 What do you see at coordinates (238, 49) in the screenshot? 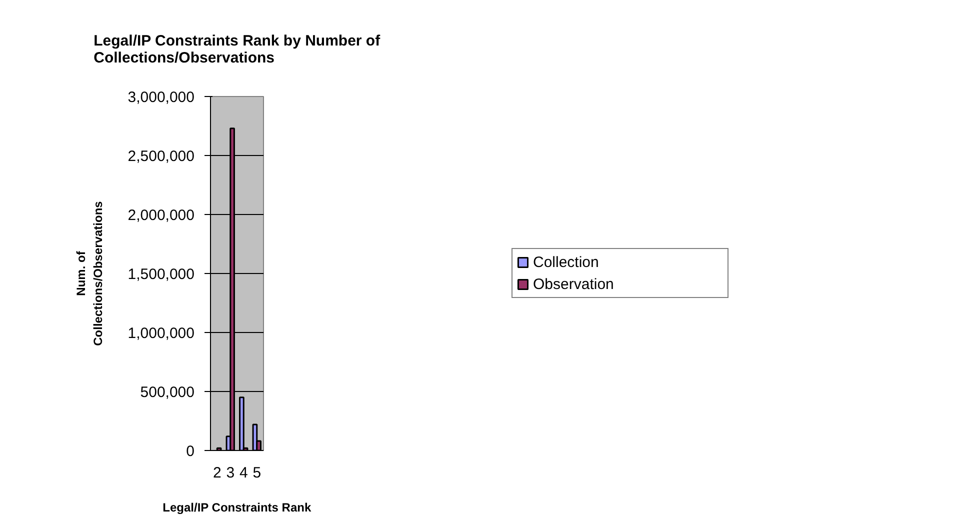
I see `chart-title: Legal/IP Constraints Rank by Number of Collections/Observations` at bounding box center [238, 49].